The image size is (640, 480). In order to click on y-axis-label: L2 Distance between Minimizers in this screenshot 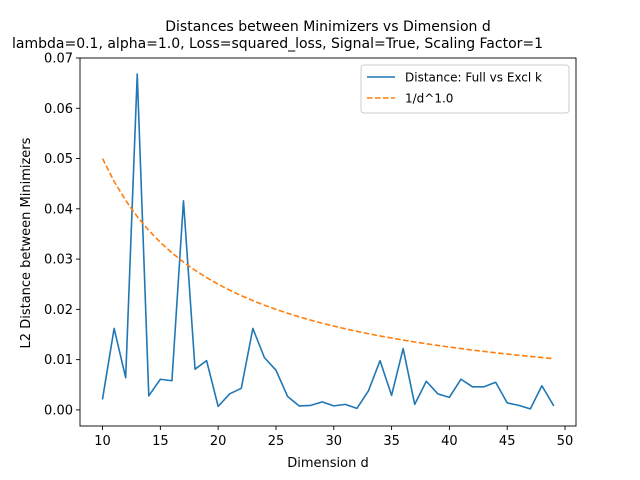, I will do `click(26, 242)`.